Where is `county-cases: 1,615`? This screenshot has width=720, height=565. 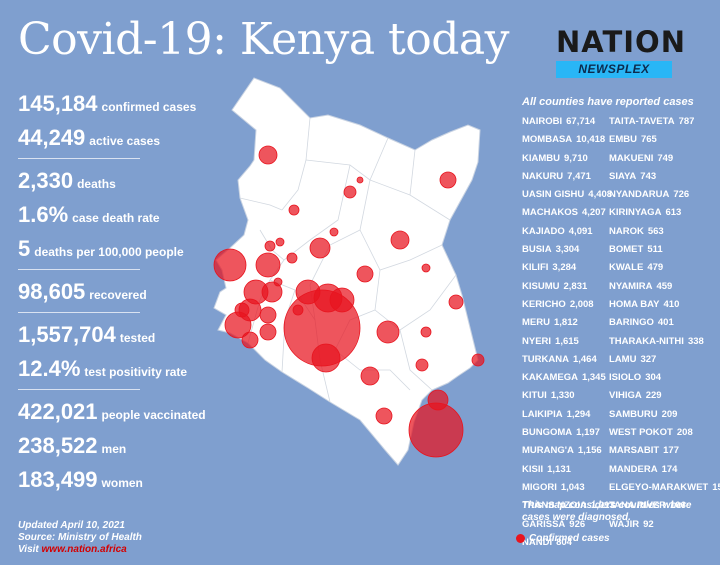
county-cases: 1,615 is located at coordinates (567, 341).